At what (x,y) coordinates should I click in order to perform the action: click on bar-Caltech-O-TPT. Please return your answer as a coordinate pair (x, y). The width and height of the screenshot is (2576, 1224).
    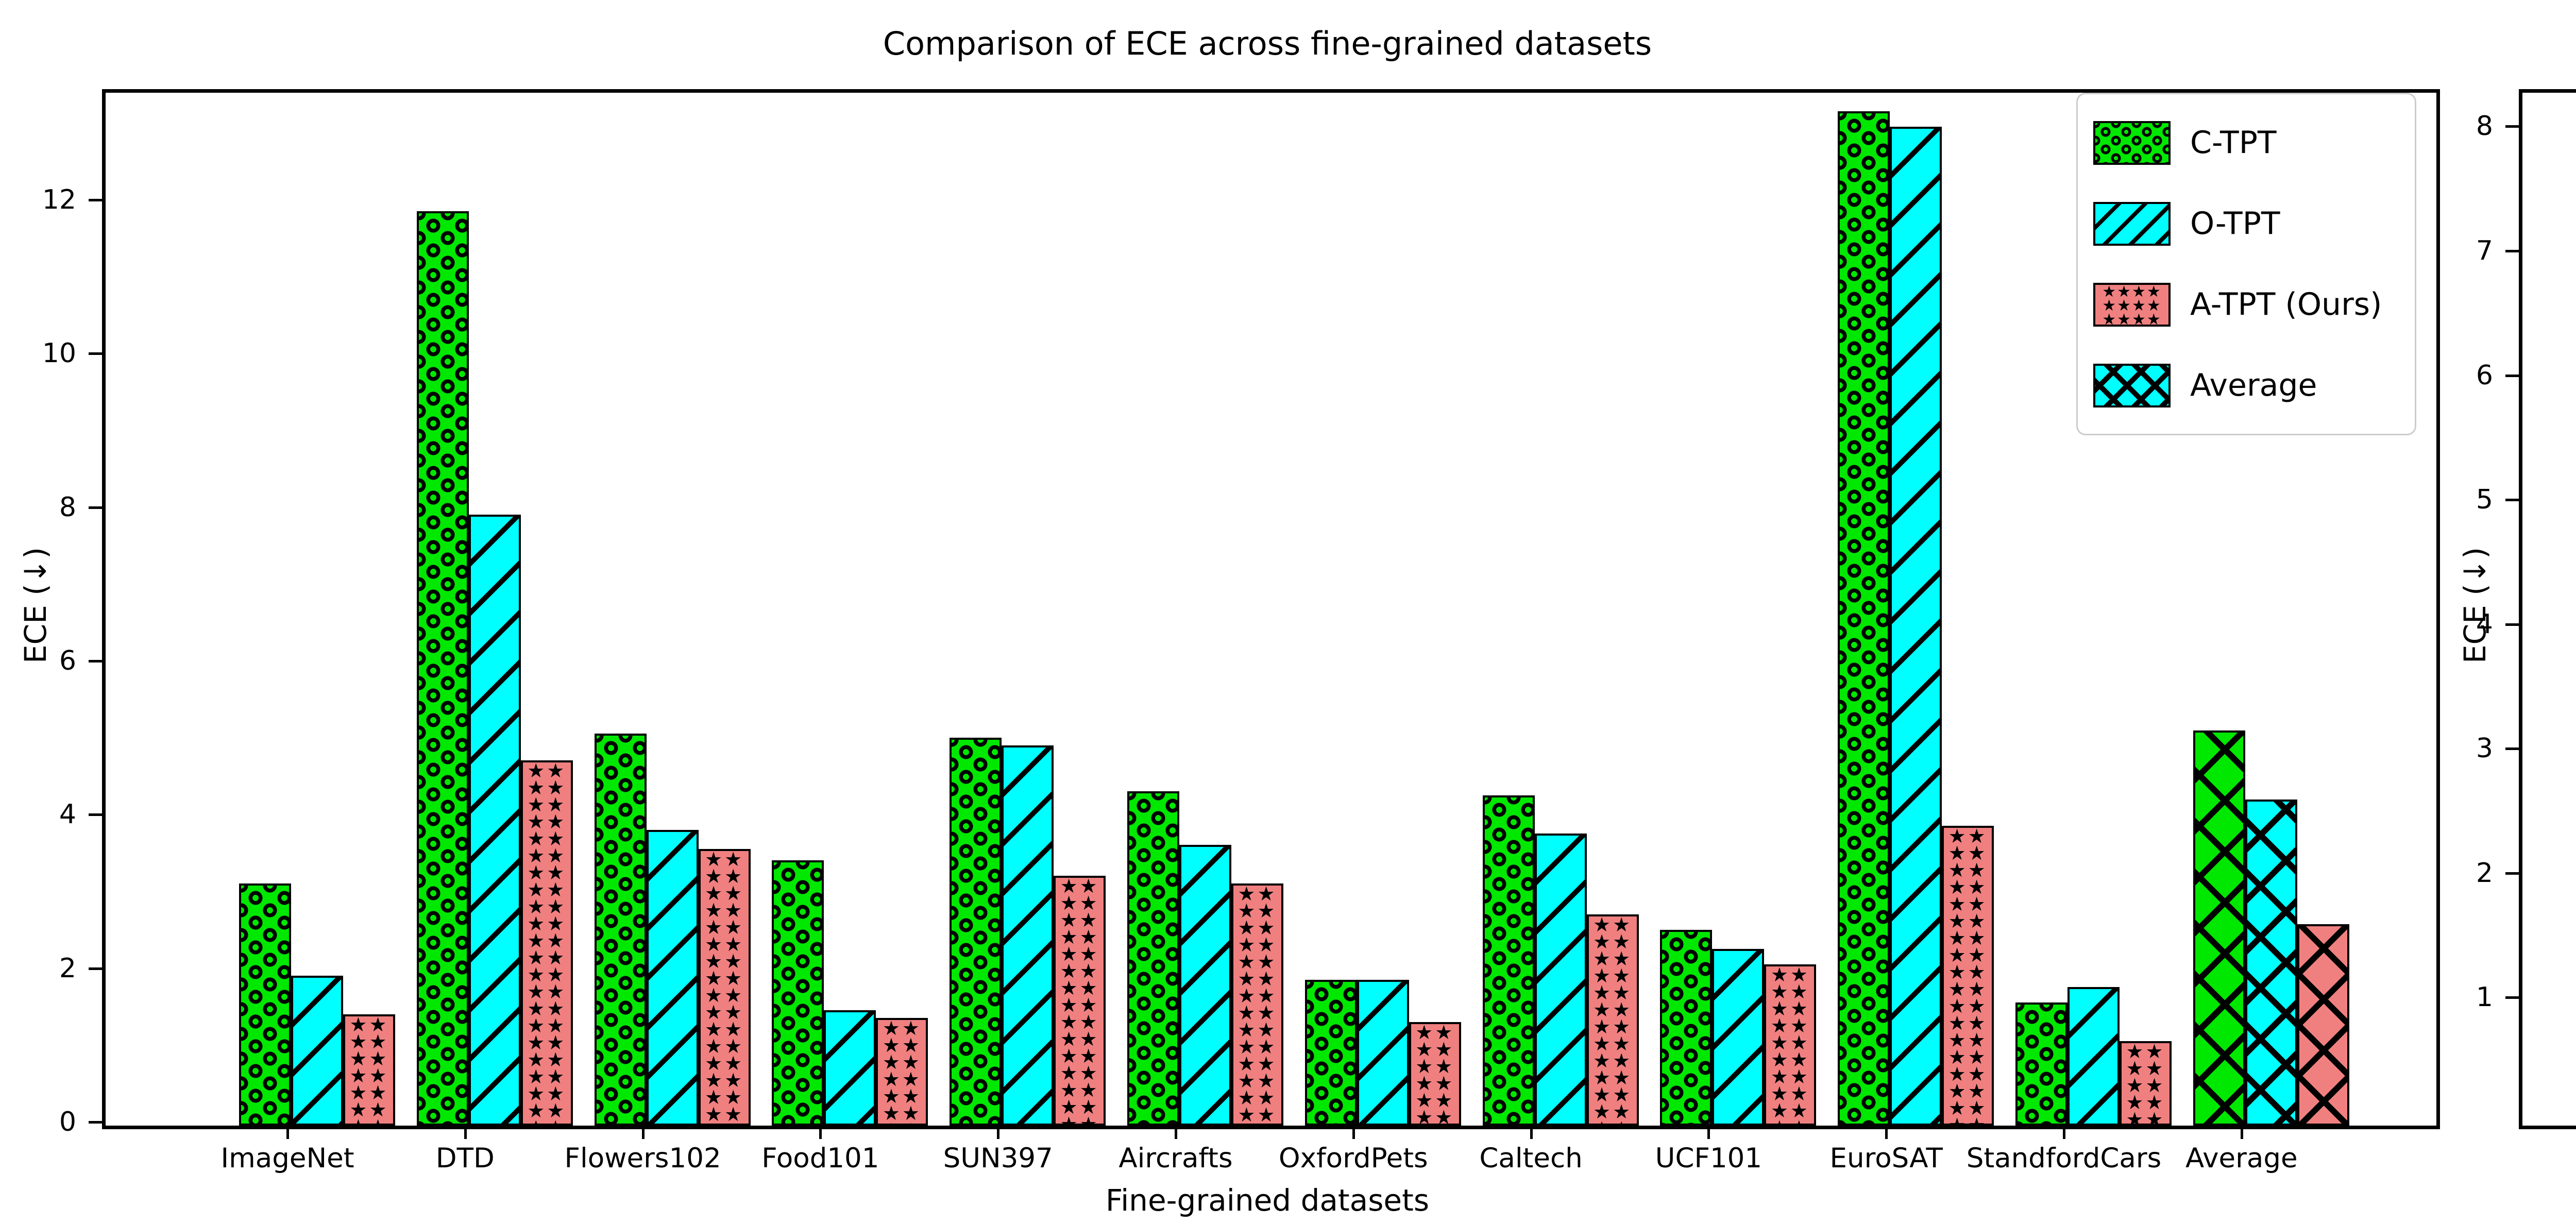
    Looking at the image, I should click on (1560, 980).